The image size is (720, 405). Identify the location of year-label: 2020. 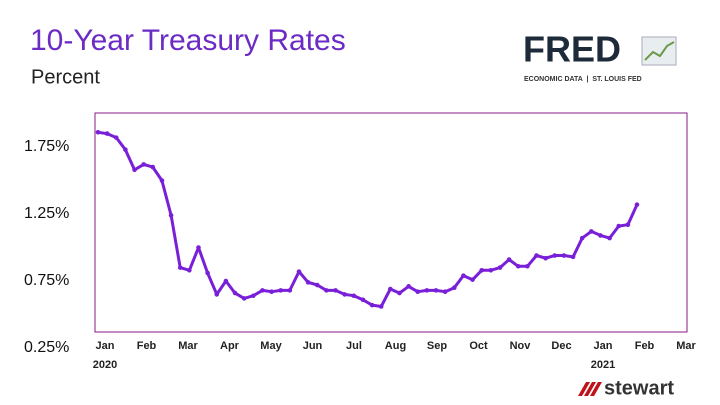
(105, 365).